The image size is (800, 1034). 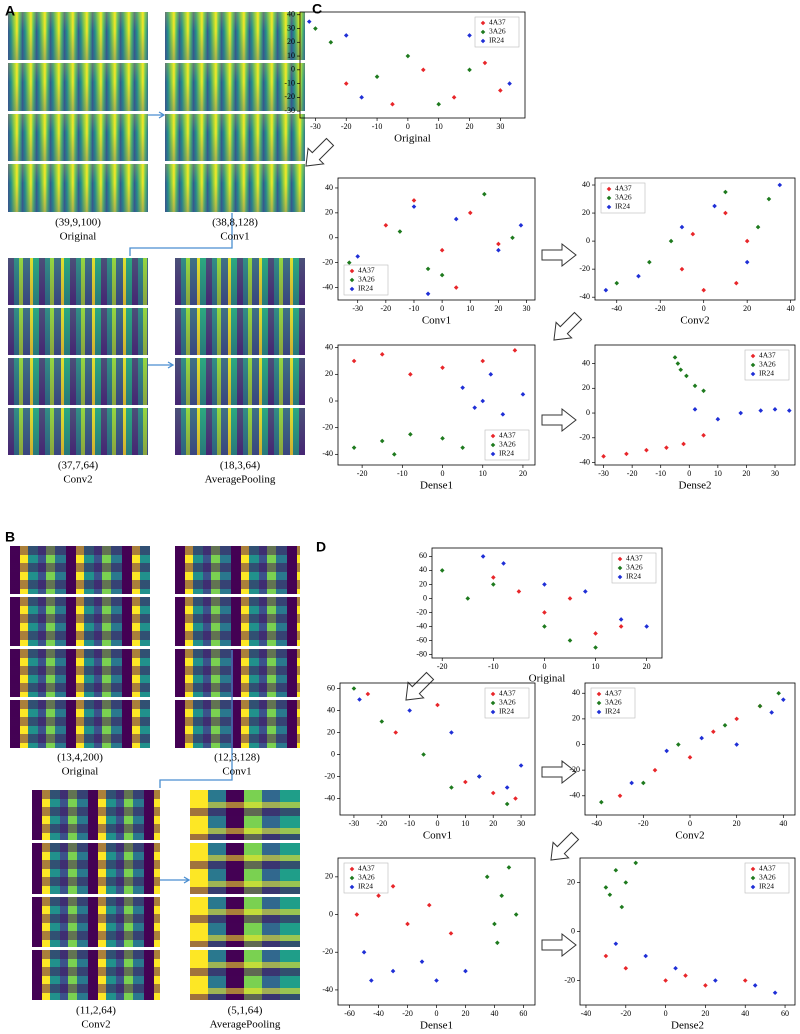 What do you see at coordinates (354, 823) in the screenshot?
I see `x-tick-label: -30` at bounding box center [354, 823].